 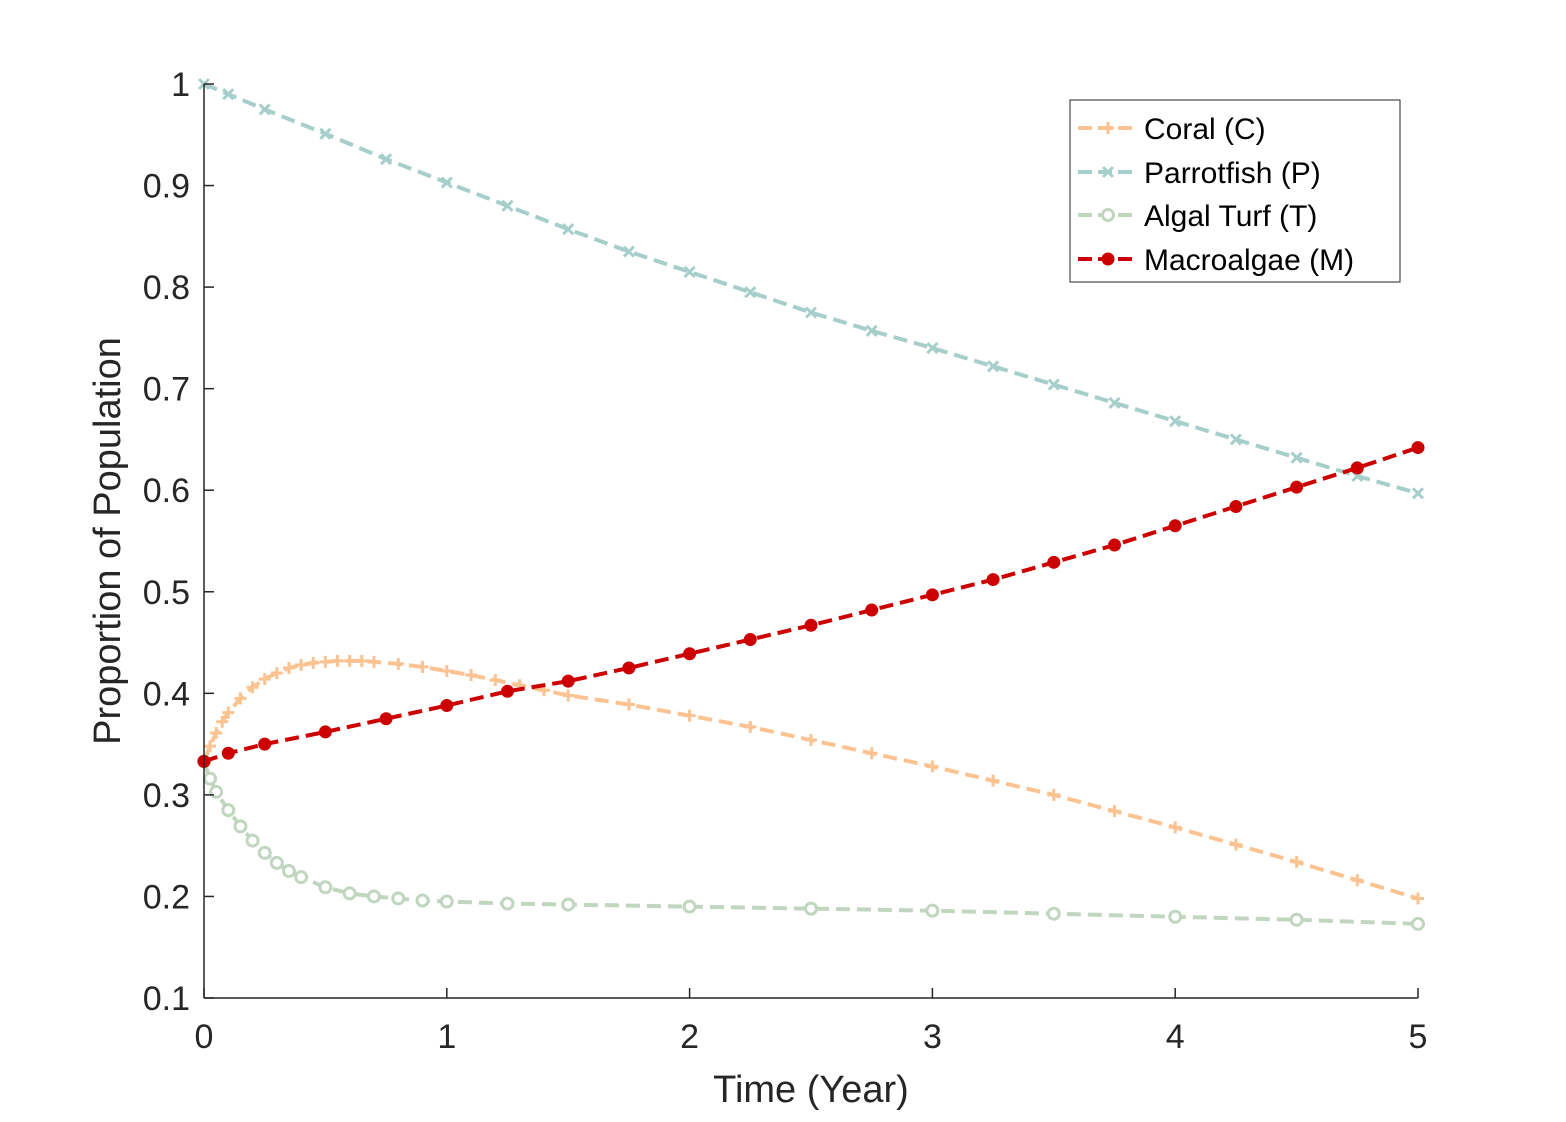 I want to click on legend-label: Parrotfish (P), so click(x=1232, y=173).